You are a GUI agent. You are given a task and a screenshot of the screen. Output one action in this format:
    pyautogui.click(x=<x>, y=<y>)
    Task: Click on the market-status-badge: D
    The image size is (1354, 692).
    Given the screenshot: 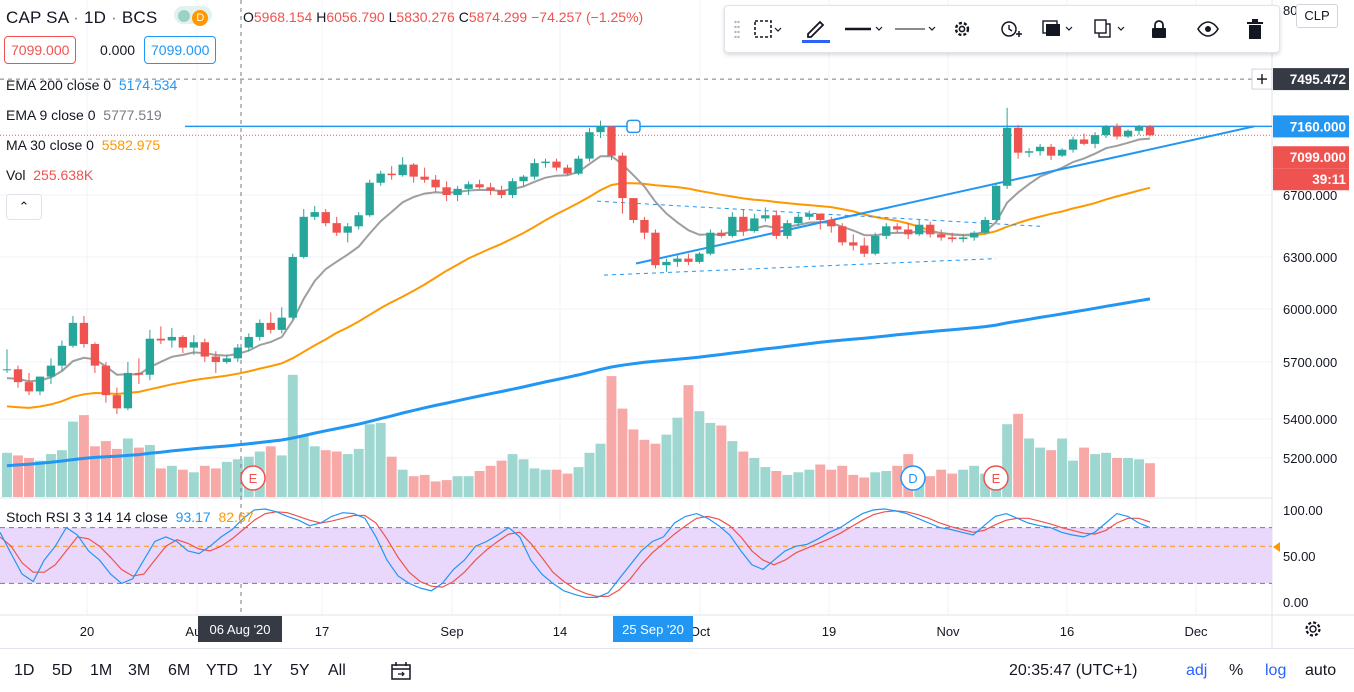 What is the action you would take?
    pyautogui.click(x=193, y=16)
    